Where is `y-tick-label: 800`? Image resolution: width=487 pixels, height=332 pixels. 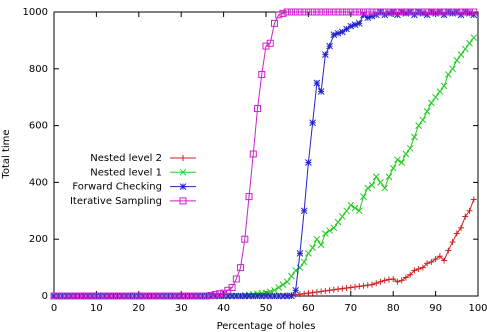 y-tick-label: 800 is located at coordinates (38, 69).